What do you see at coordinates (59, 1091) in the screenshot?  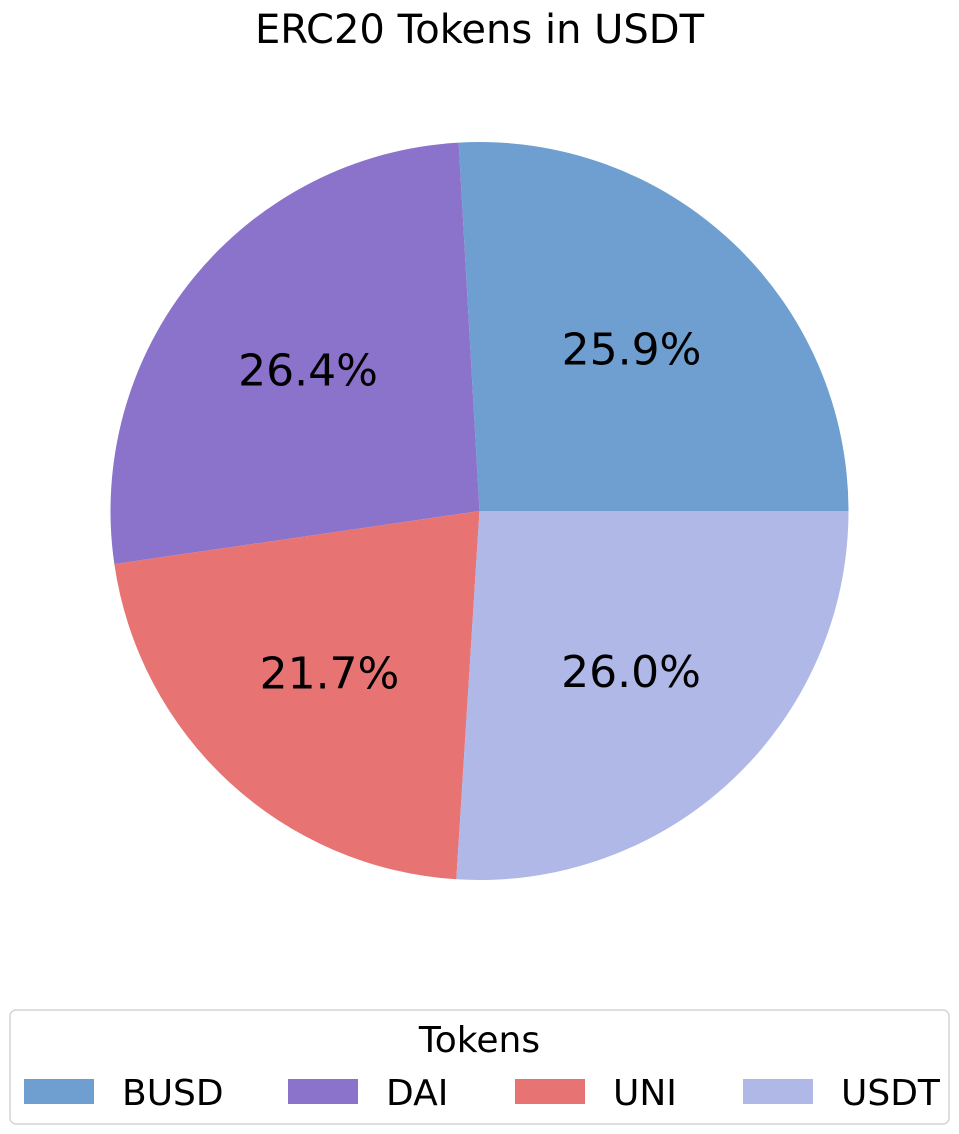 I see `legend-swatch-busd` at bounding box center [59, 1091].